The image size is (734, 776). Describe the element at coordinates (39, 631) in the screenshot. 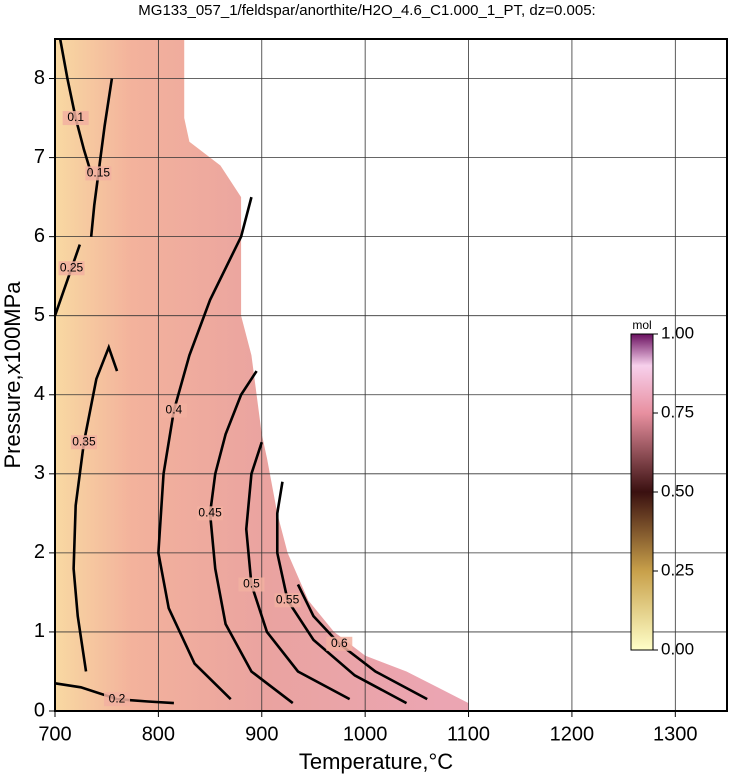

I see `y-tick-label: 1` at that location.